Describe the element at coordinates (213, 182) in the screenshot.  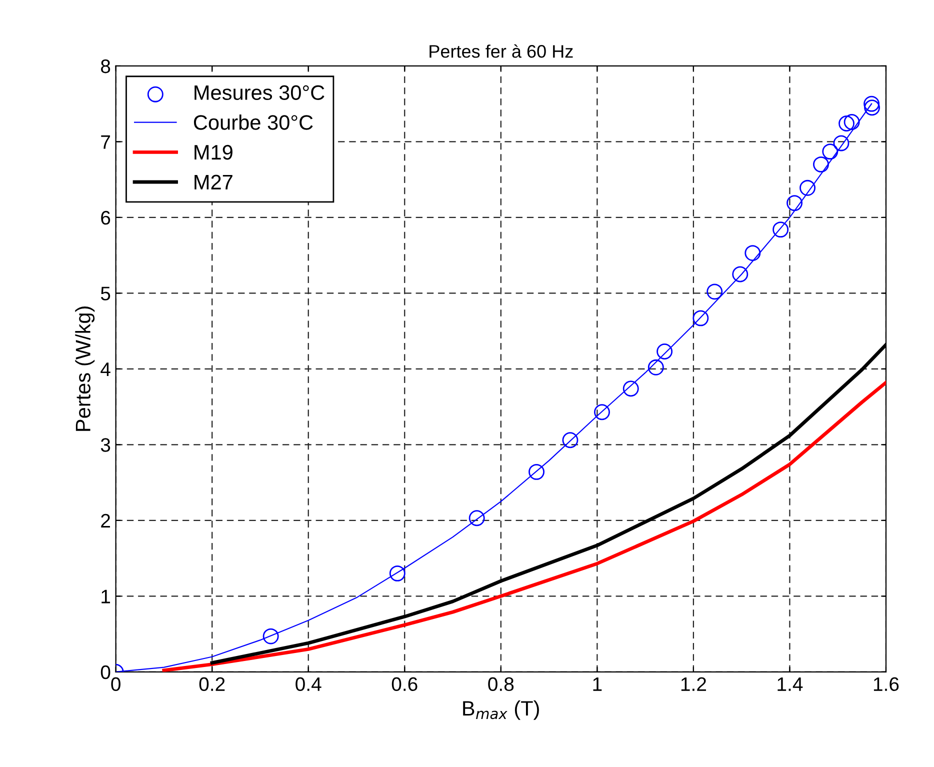
I see `legend-label: M27` at that location.